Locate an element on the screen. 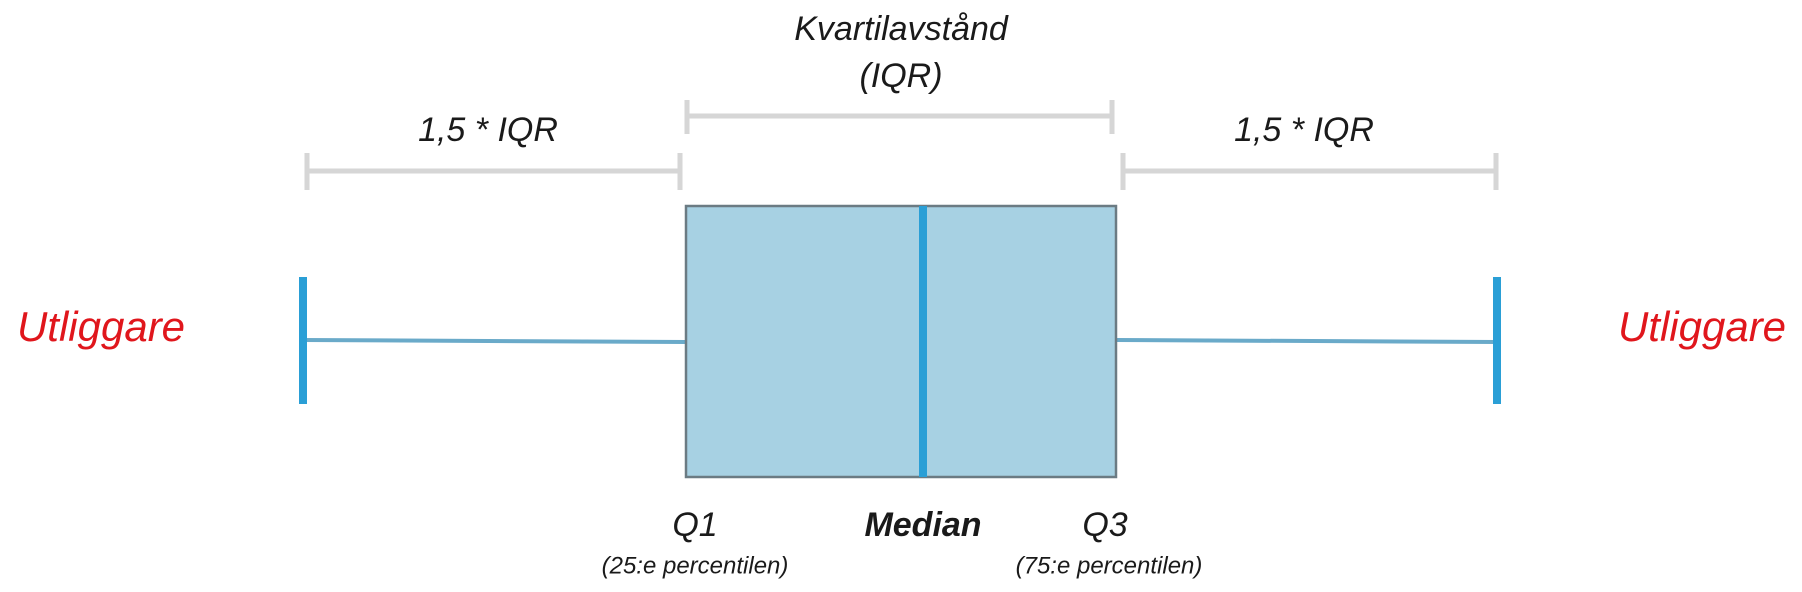 This screenshot has width=1802, height=592. q1-note: (25:e percentilen) is located at coordinates (695, 565).